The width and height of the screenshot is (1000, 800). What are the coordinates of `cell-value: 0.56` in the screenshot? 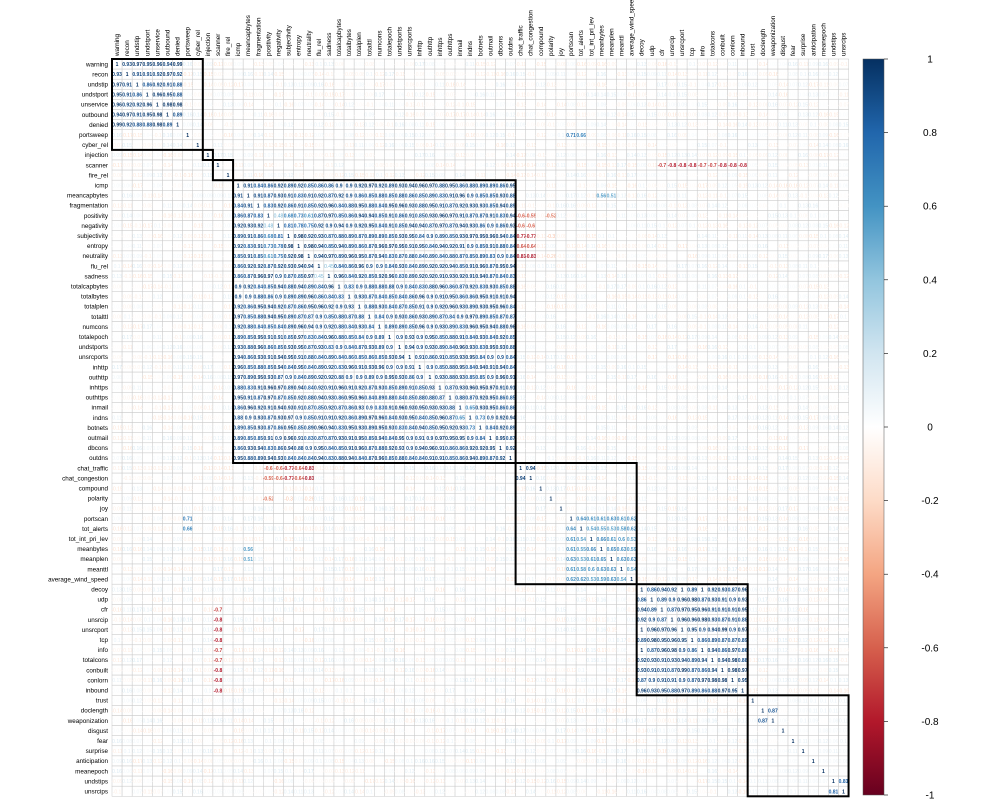 It's located at (601, 196).